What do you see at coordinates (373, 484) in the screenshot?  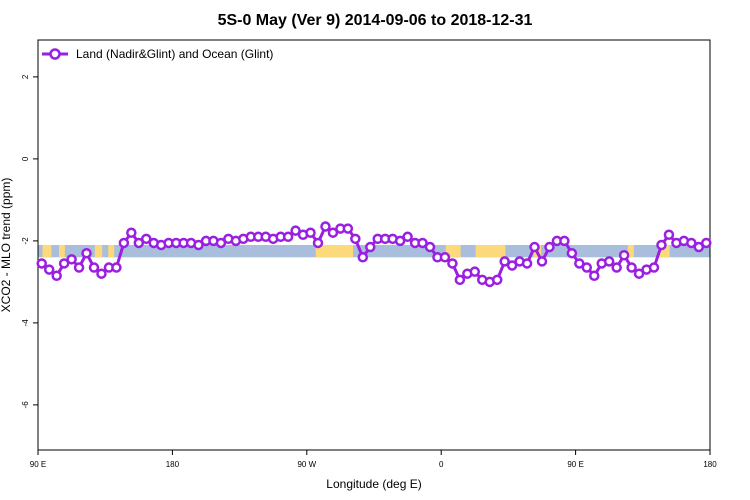 I see `x-axis-label: Longitude (deg E)` at bounding box center [373, 484].